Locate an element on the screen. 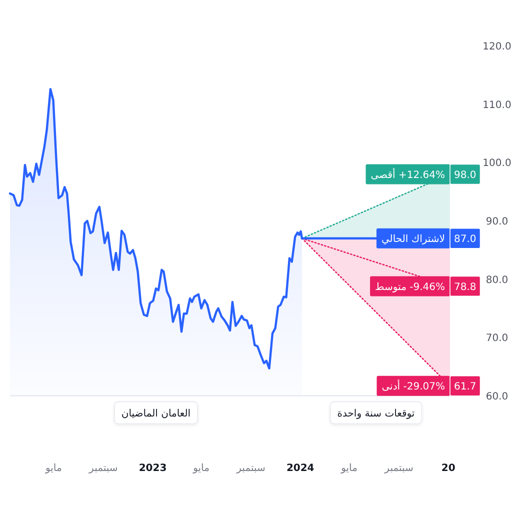 This screenshot has height=520, width=520. x-tick-label: 2024 is located at coordinates (300, 468).